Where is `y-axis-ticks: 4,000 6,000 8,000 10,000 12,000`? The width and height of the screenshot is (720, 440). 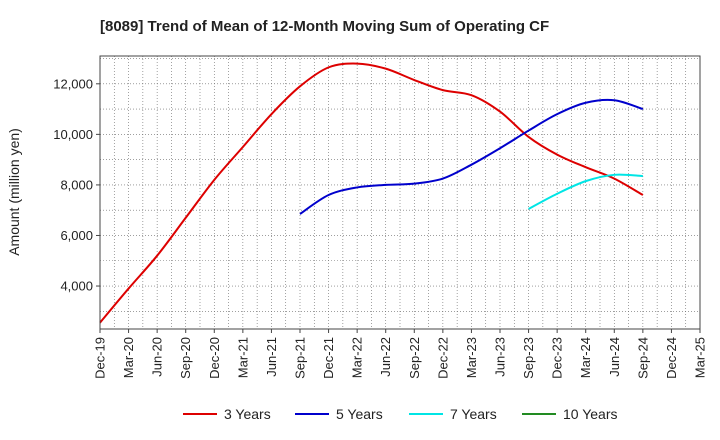
y-axis-ticks: 4,000 6,000 8,000 10,000 12,000 is located at coordinates (76, 185).